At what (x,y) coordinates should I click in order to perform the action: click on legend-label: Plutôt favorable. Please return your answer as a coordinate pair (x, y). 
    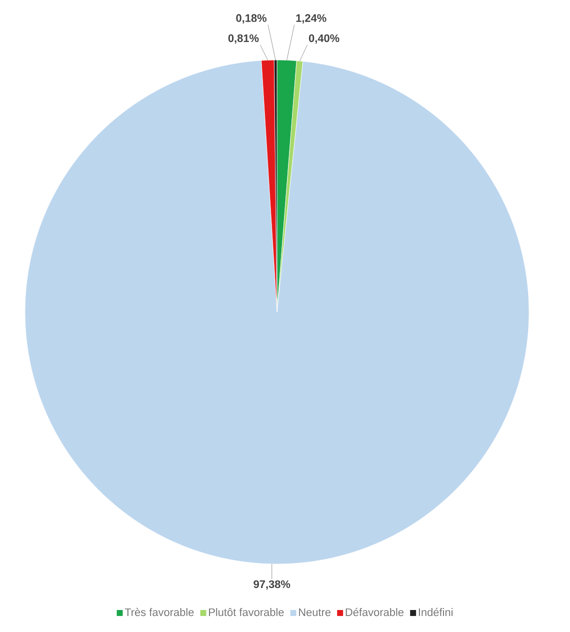
    Looking at the image, I should click on (246, 612).